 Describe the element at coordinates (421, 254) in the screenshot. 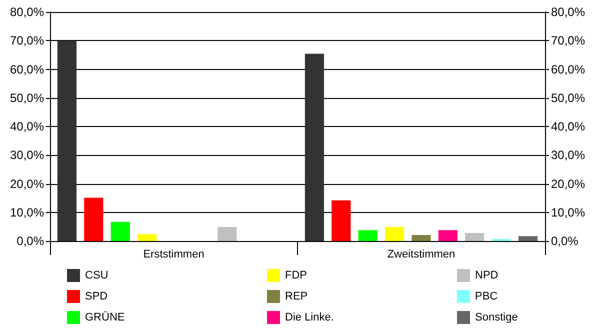

I see `x-tick-label: Zweitstimmen` at that location.